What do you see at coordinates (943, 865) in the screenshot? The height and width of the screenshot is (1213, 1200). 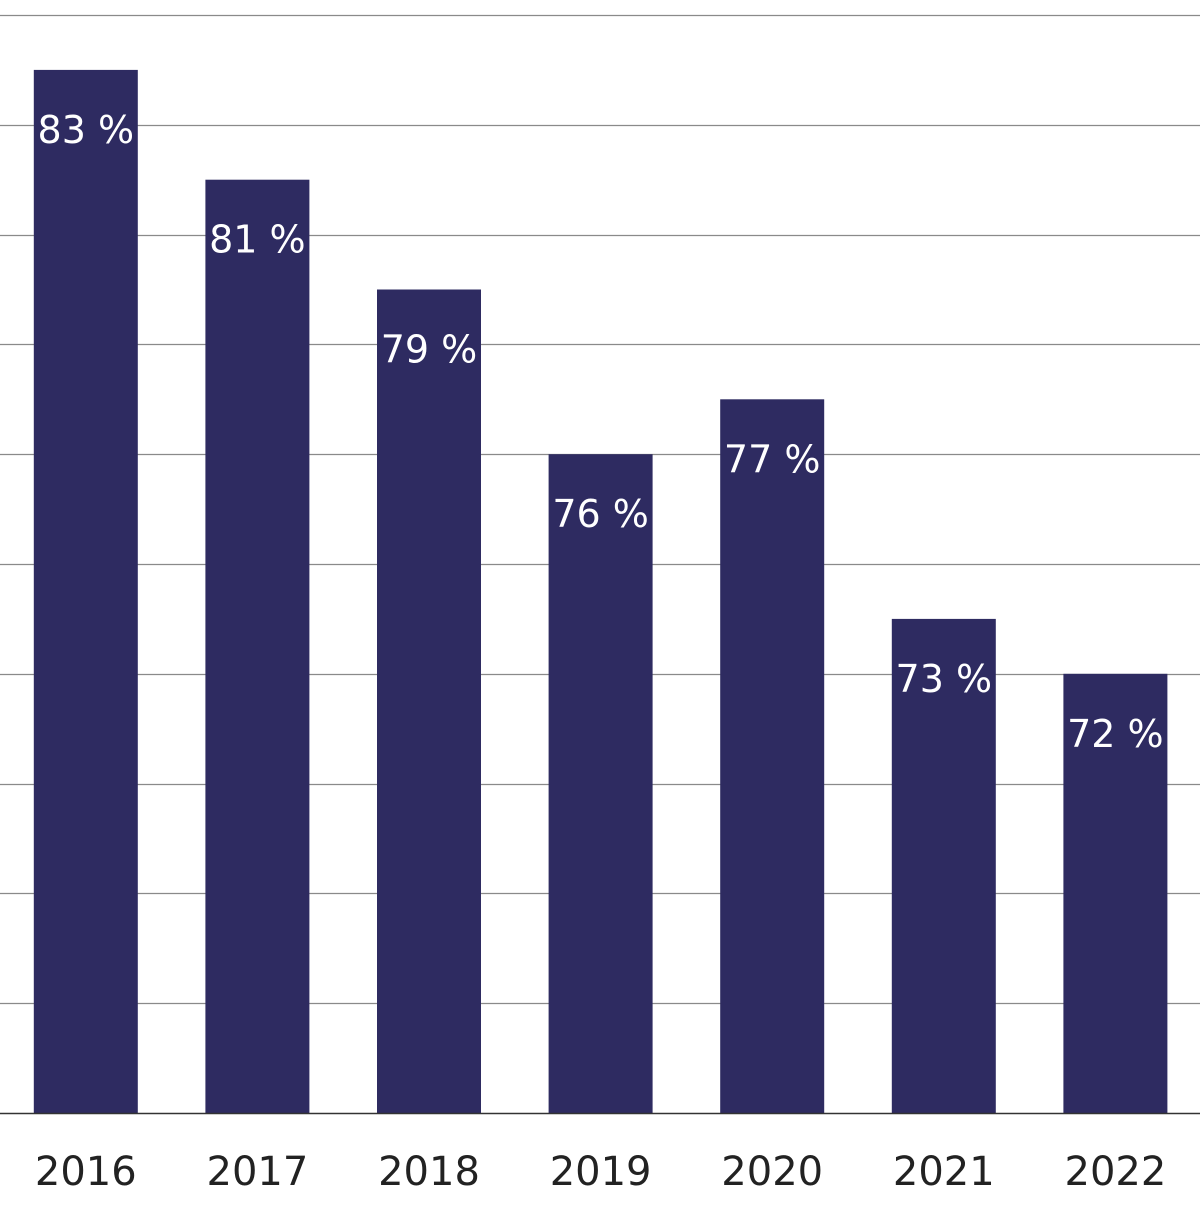 I see `bar-2021` at bounding box center [943, 865].